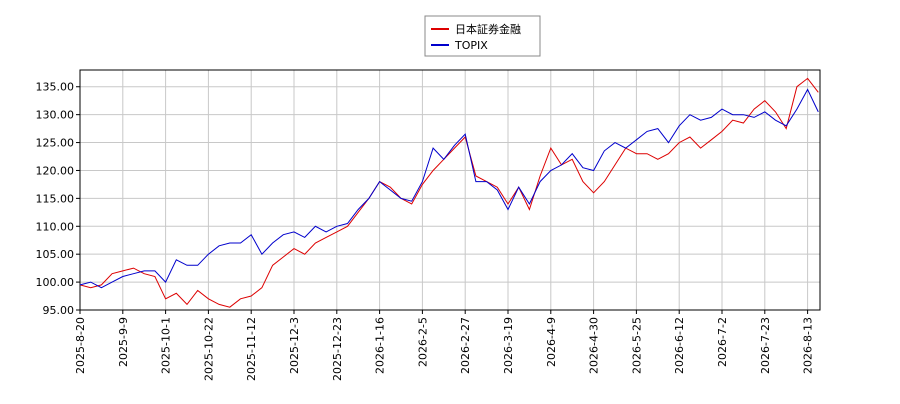 This screenshot has width=900, height=404. I want to click on y-tick-label: 105.00, so click(55, 254).